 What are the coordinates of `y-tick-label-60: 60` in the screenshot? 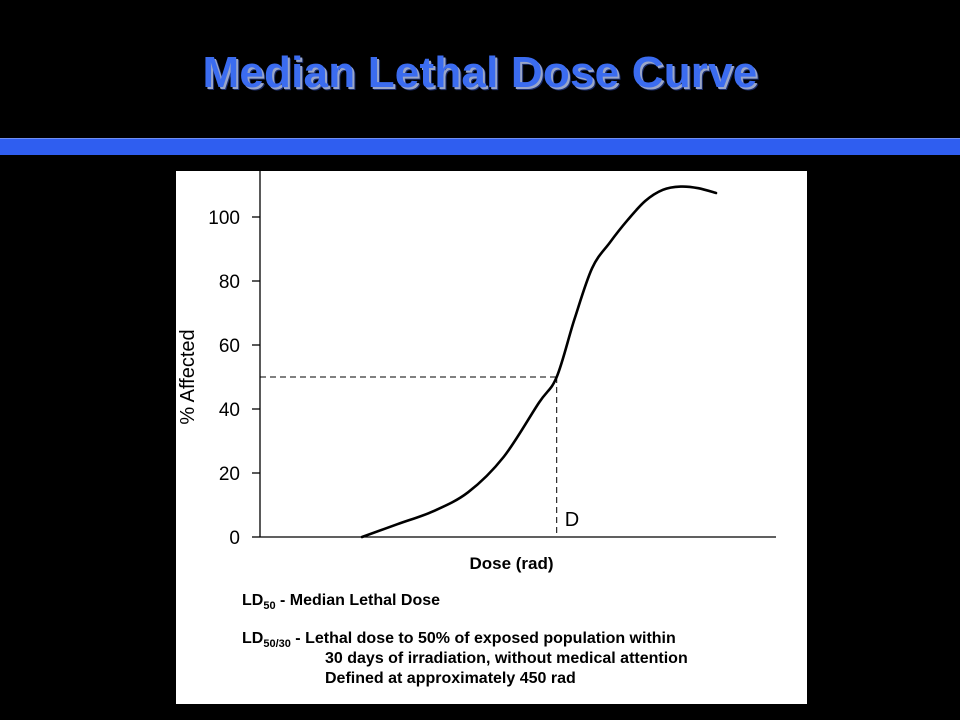 It's located at (229, 346).